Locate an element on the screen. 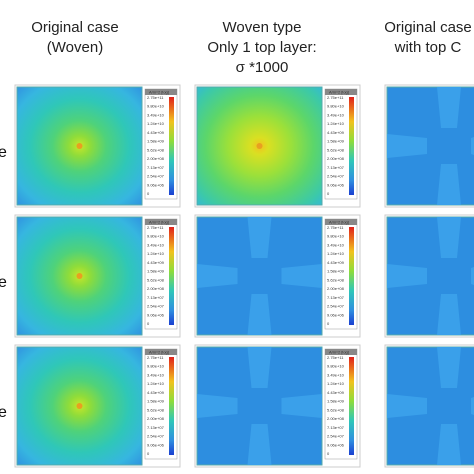 Image resolution: width=474 pixels, height=474 pixels. column-header: Only 1 top layer: is located at coordinates (261, 47).